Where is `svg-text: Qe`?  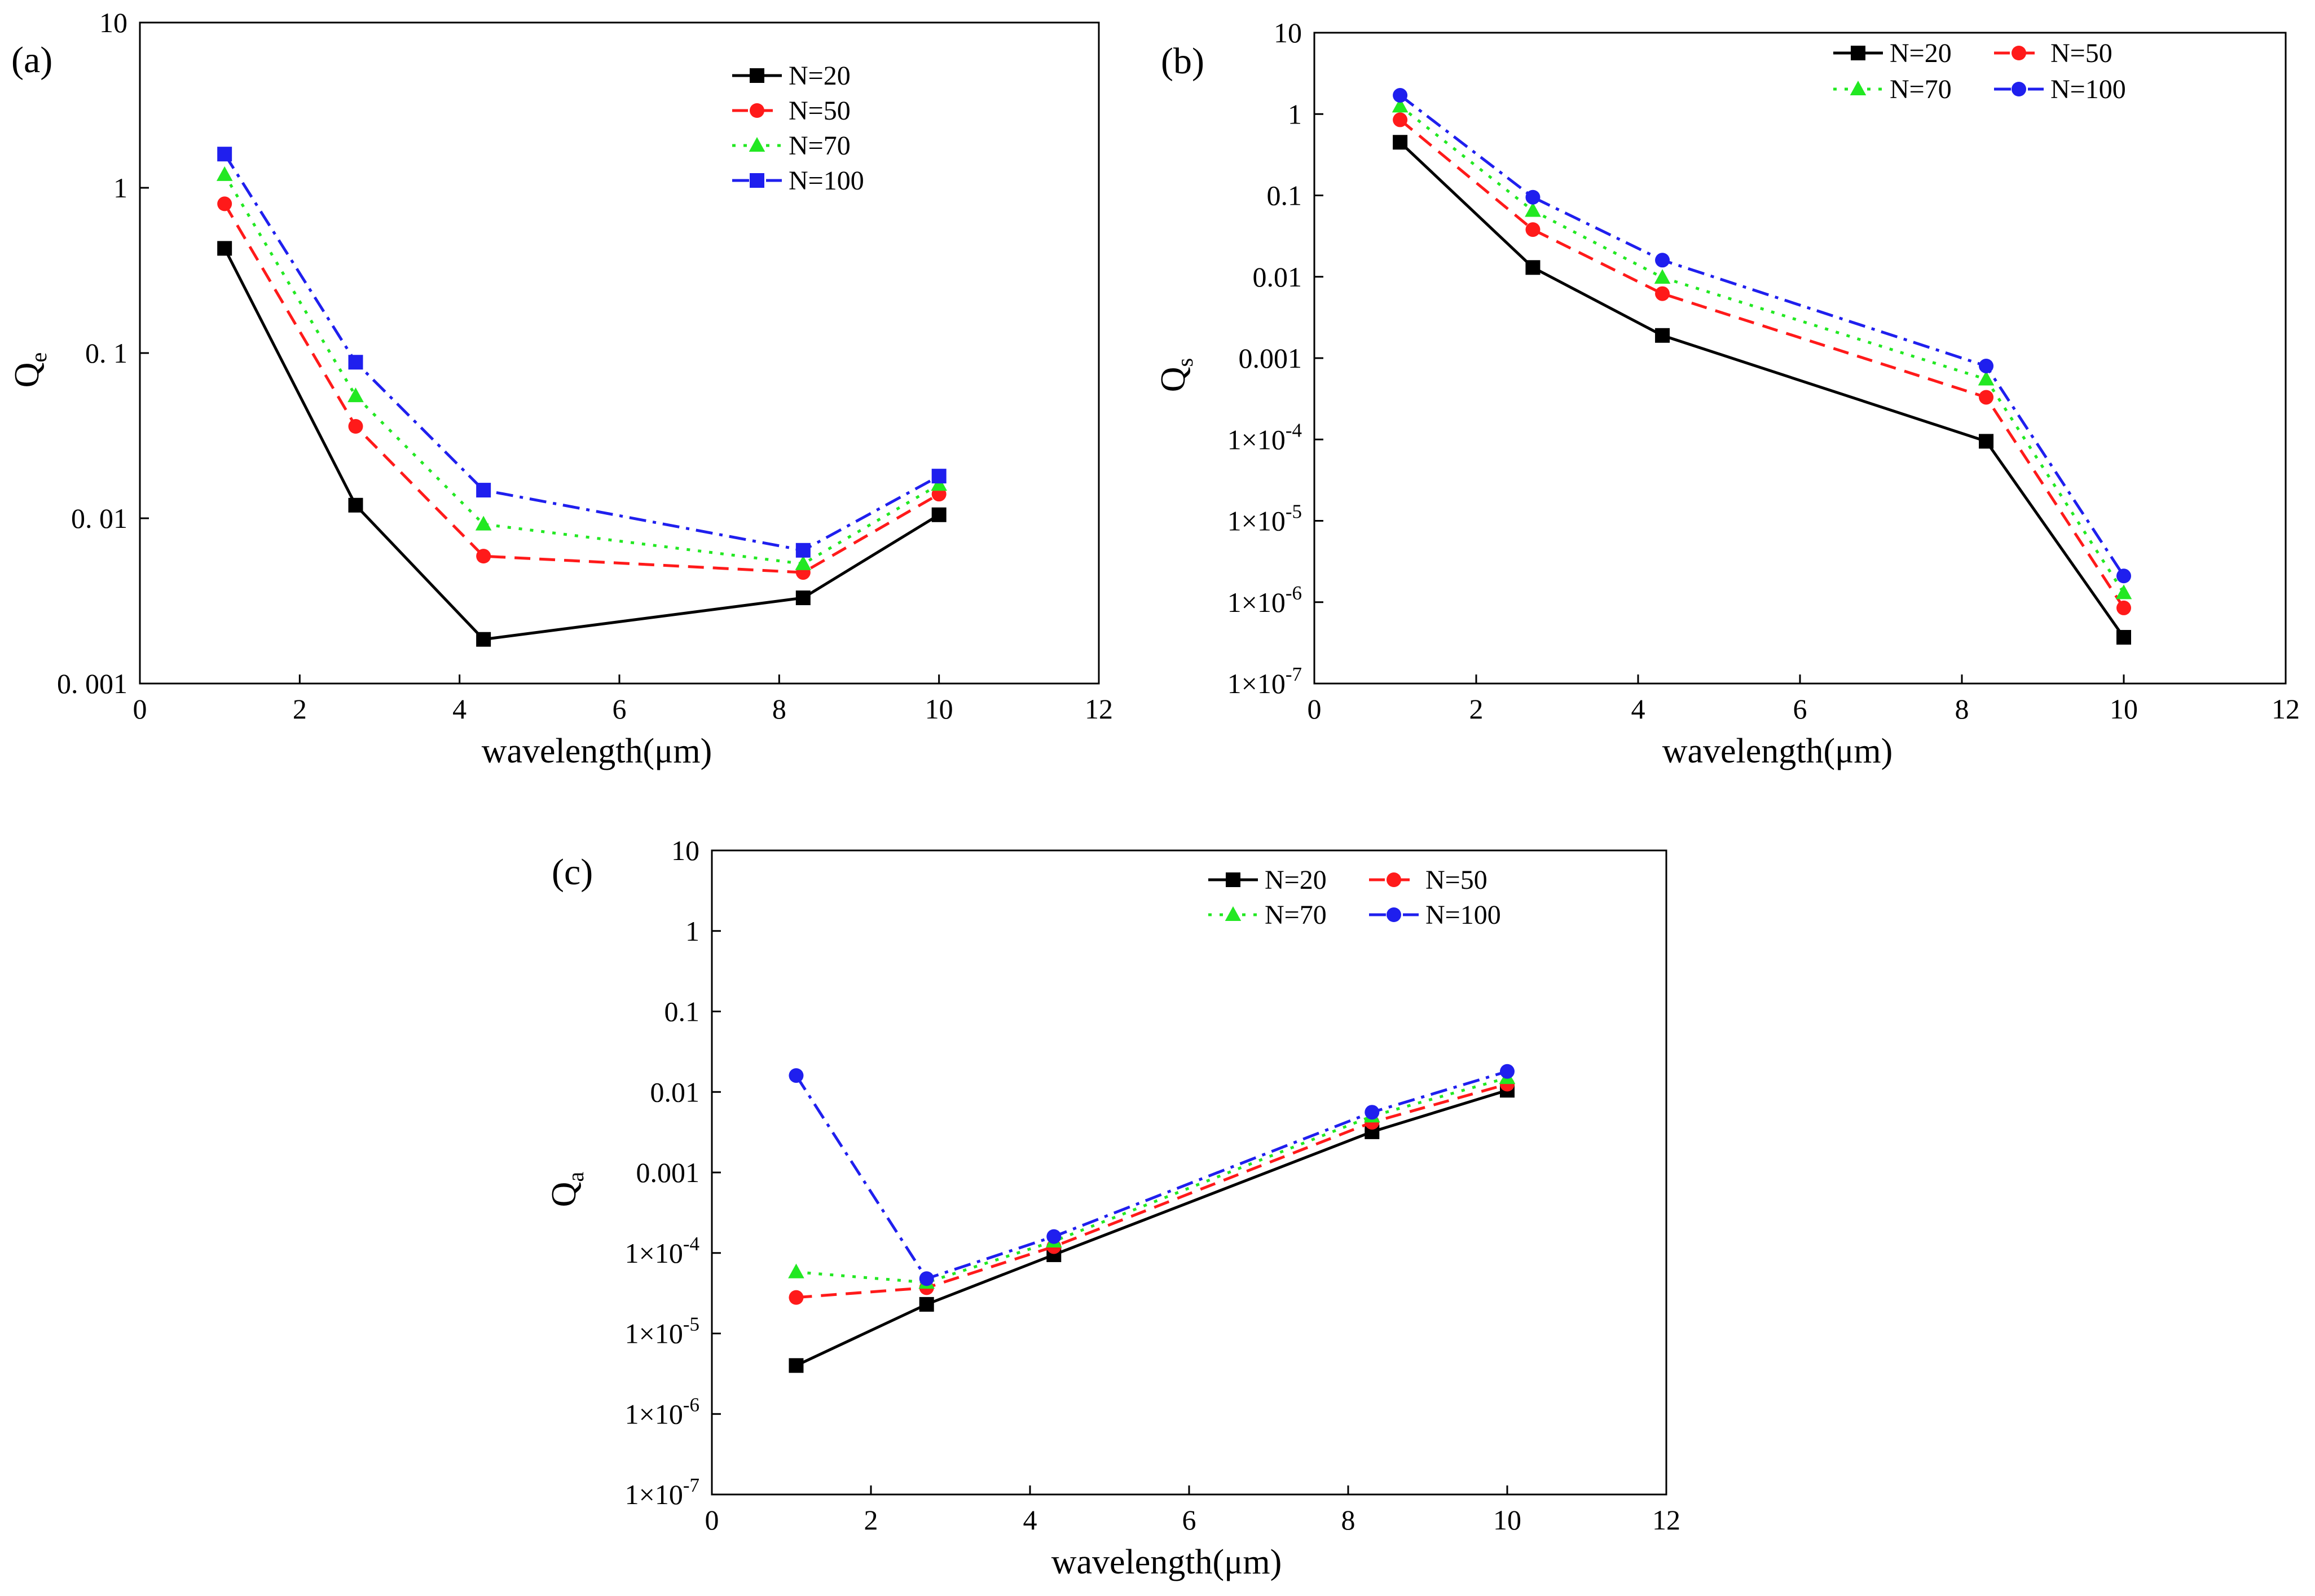 svg-text: Qe is located at coordinates (30, 370).